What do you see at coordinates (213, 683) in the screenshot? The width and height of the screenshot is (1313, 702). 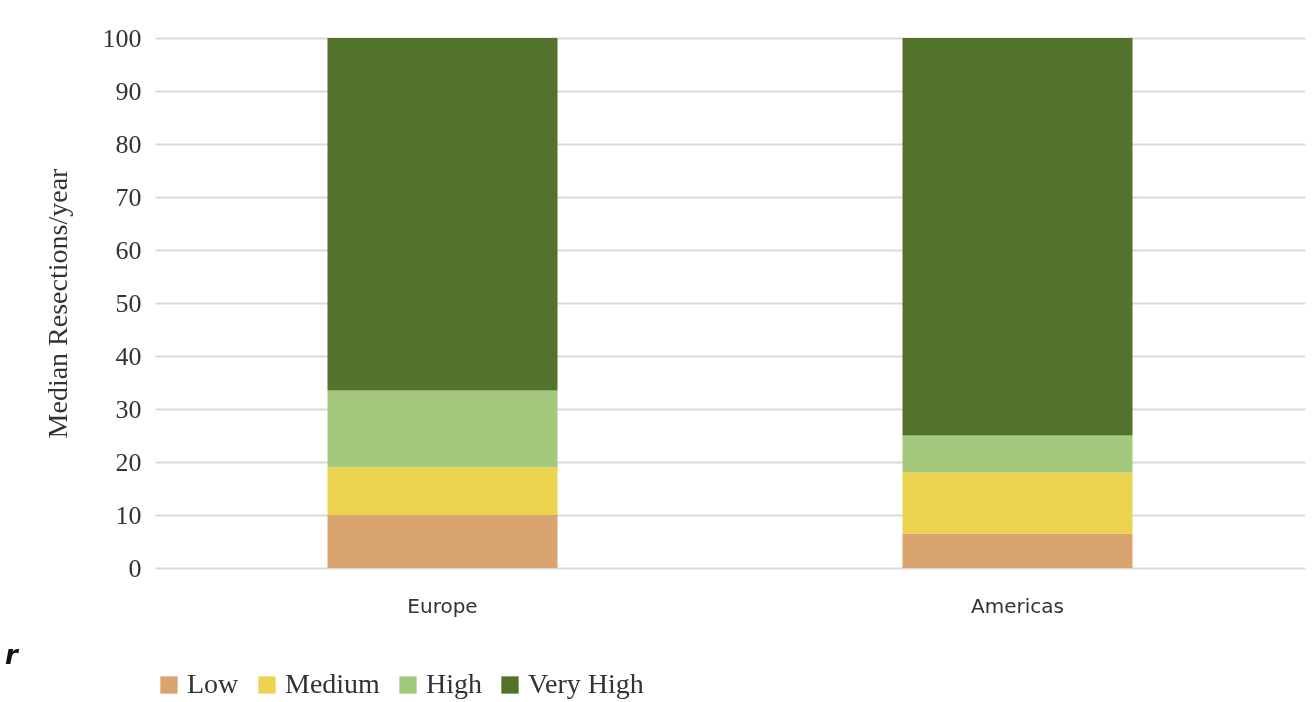 I see `legend-label: Low` at bounding box center [213, 683].